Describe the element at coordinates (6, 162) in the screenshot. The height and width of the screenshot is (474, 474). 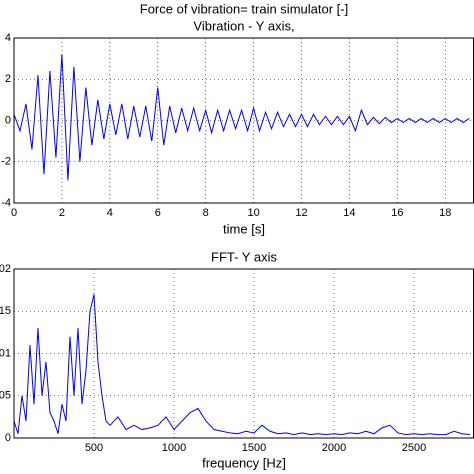
I see `y-tick-label: -2` at that location.